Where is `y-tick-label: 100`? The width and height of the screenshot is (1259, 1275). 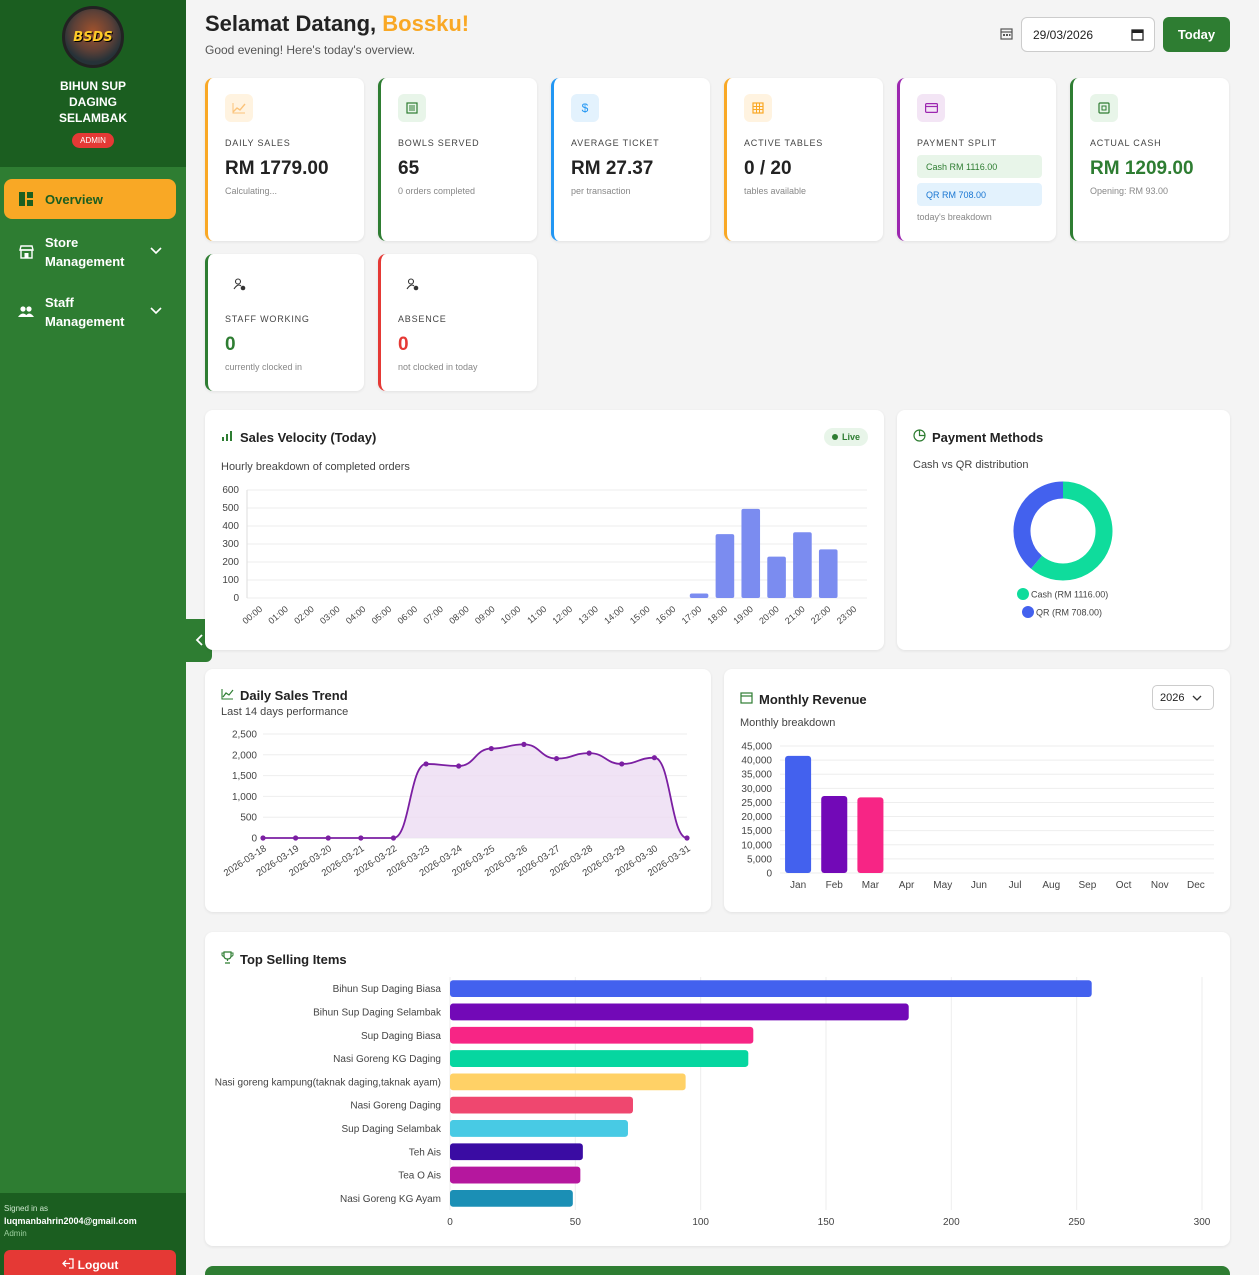
y-tick-label: 100 is located at coordinates (230, 580).